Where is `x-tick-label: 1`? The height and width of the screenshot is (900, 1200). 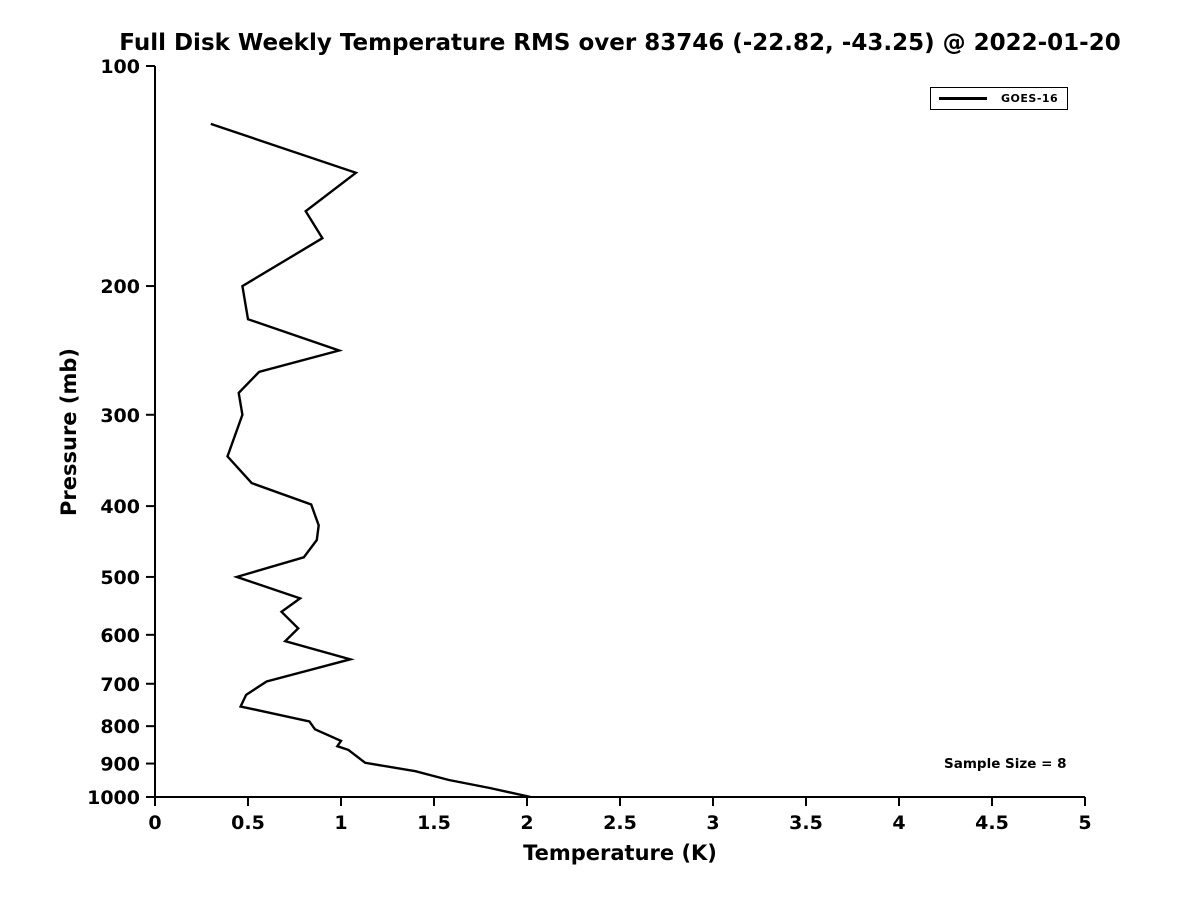 x-tick-label: 1 is located at coordinates (340, 823).